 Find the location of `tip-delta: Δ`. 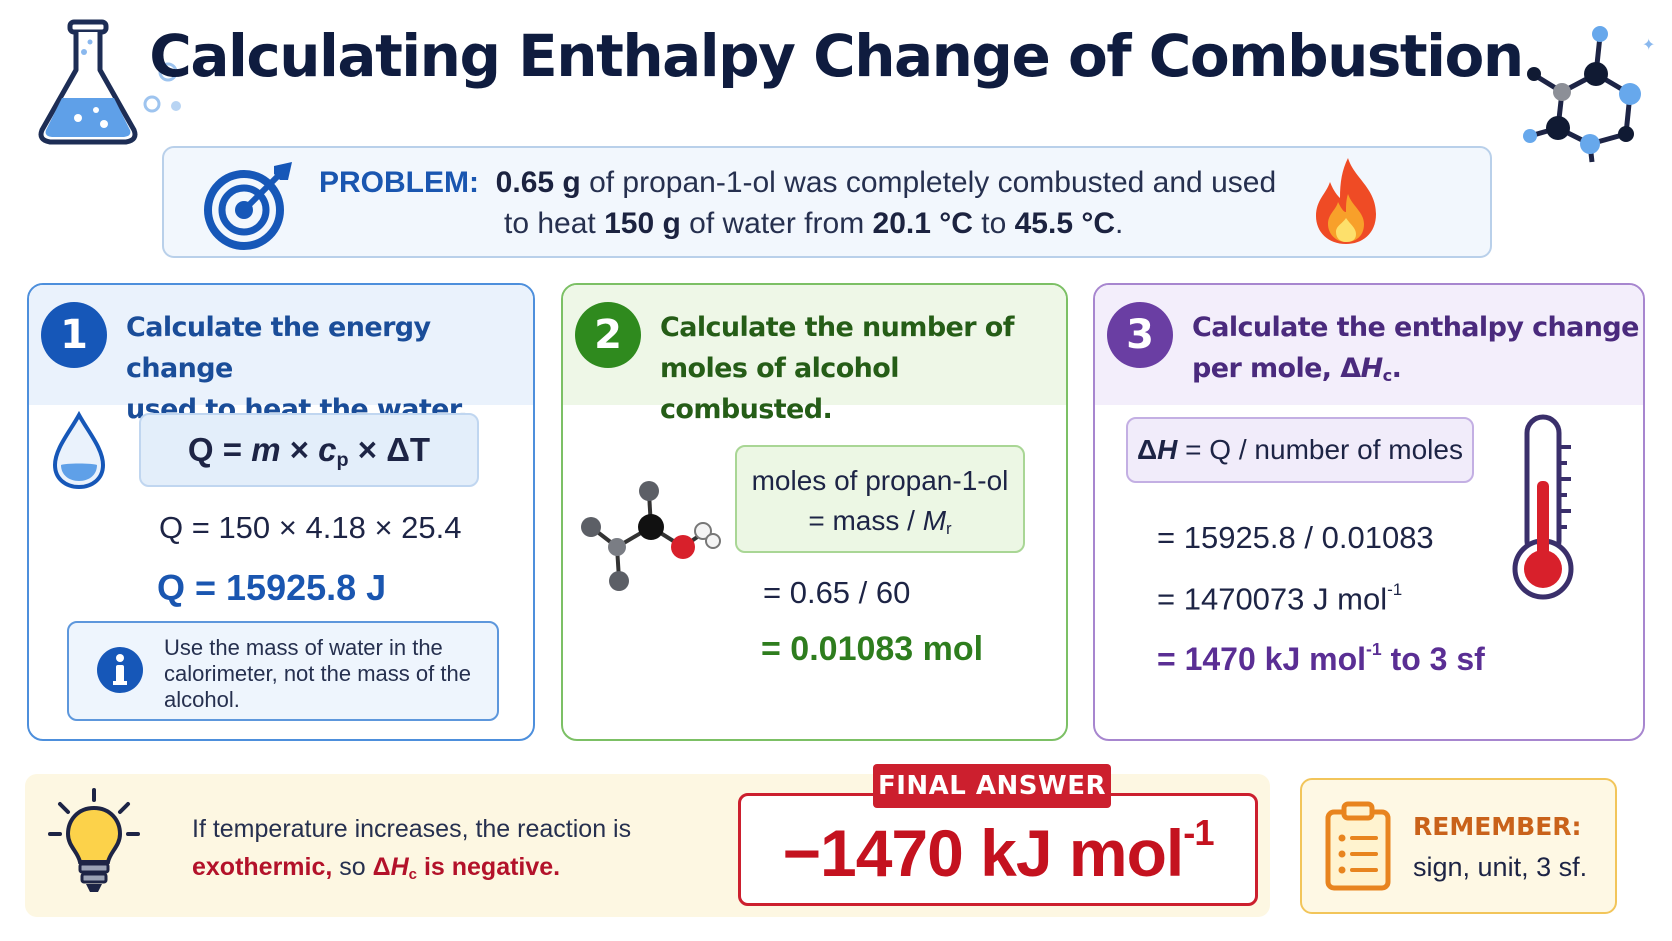

tip-delta: Δ is located at coordinates (381, 867).